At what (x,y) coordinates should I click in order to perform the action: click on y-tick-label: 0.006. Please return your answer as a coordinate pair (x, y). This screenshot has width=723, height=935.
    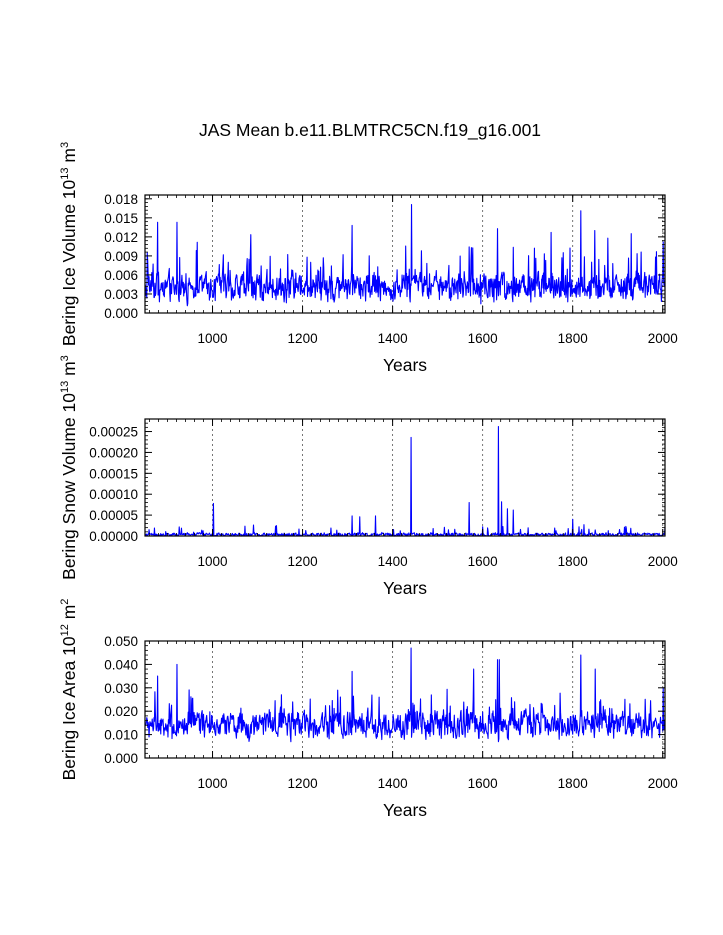
    Looking at the image, I should click on (121, 275).